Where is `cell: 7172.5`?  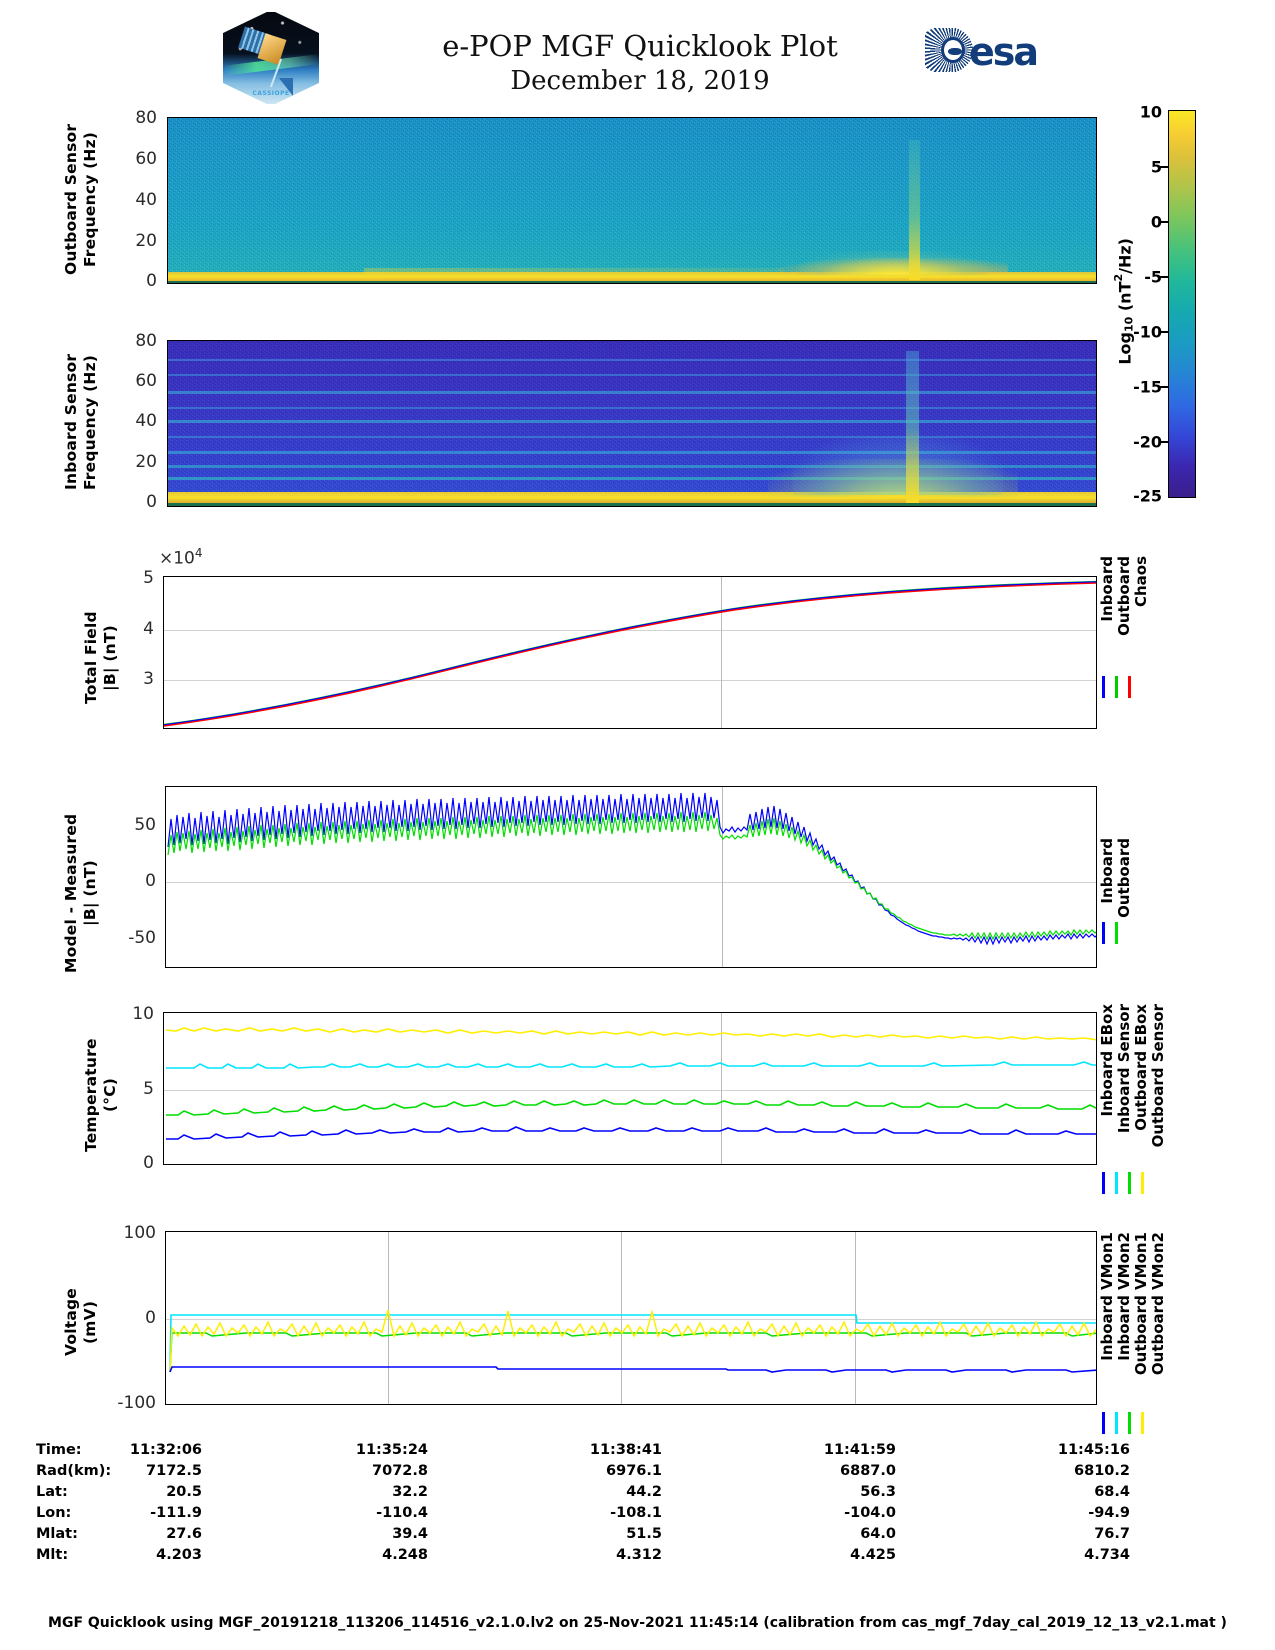 cell: 7172.5 is located at coordinates (174, 1471).